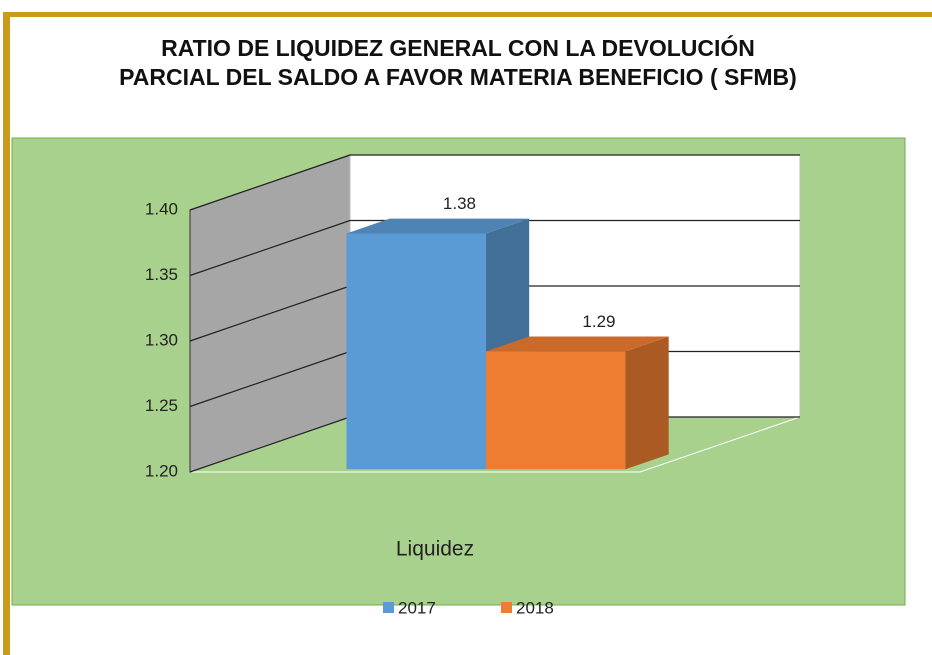 This screenshot has width=932, height=655. Describe the element at coordinates (161, 470) in the screenshot. I see `y-tick-label: 1.20` at that location.